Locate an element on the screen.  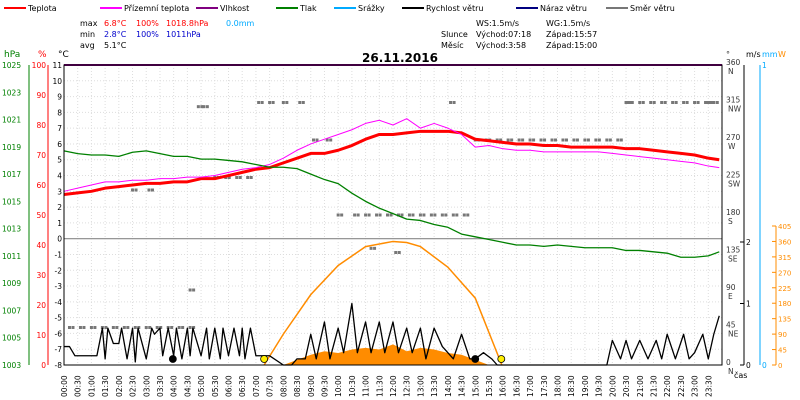
solar-curve is located at coordinates (383, 303).